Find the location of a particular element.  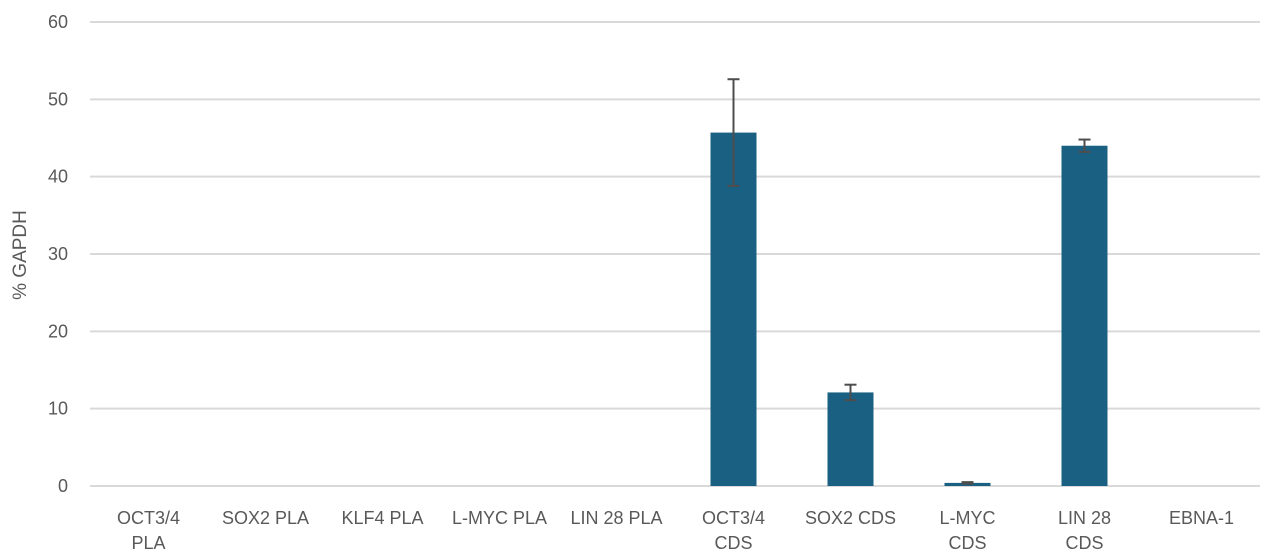

y-axis-title: % GAPDH is located at coordinates (20, 255).